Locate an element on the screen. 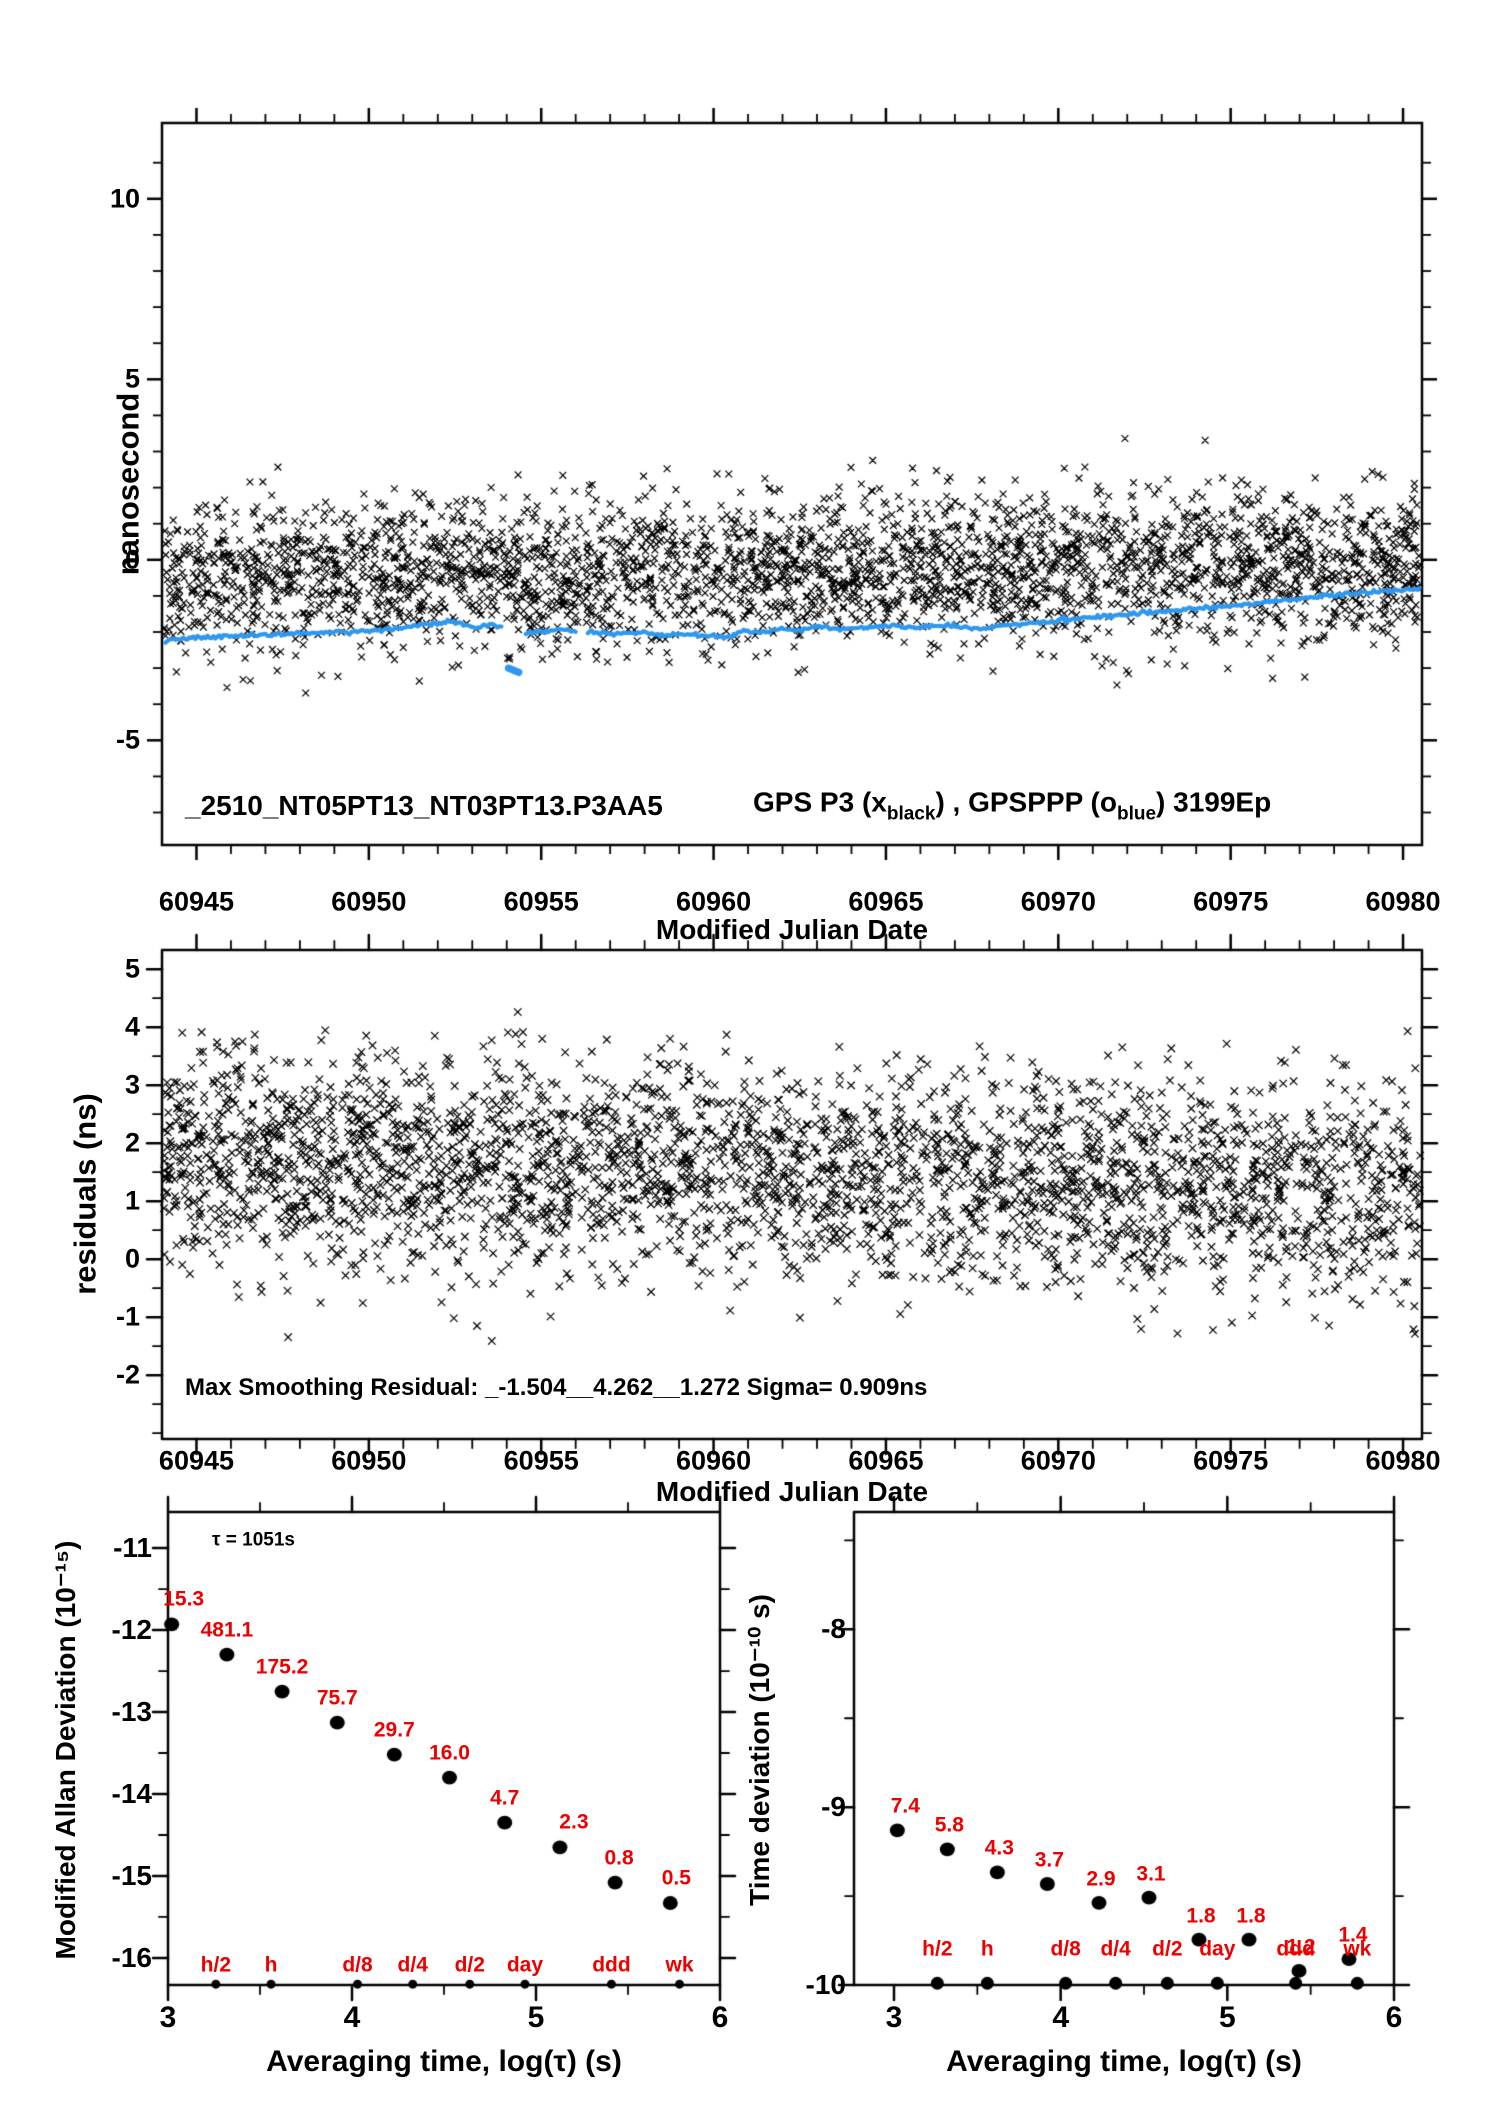 This screenshot has height=2105, width=1488. point-value-label: 1.2 is located at coordinates (1301, 1947).